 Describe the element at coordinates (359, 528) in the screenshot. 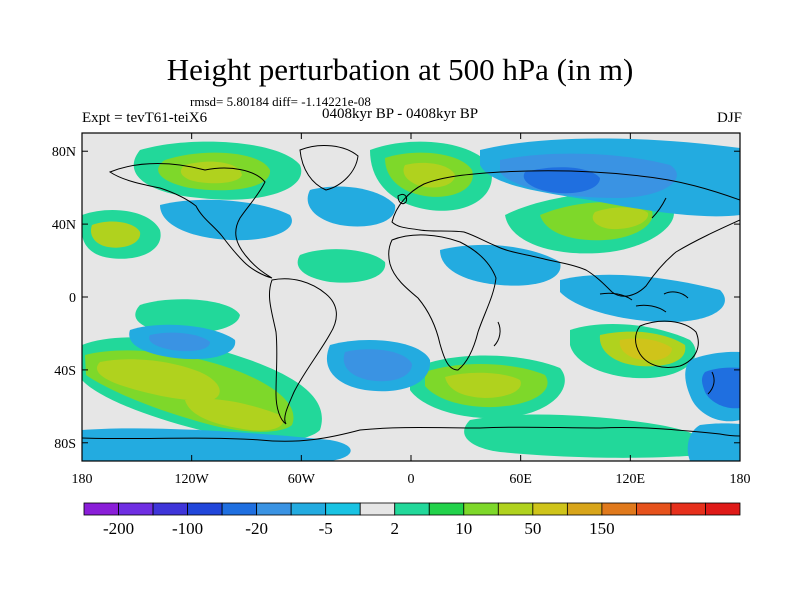

I see `colorbar-labels: -200 -100 -20 -5 2 10 50 150` at that location.